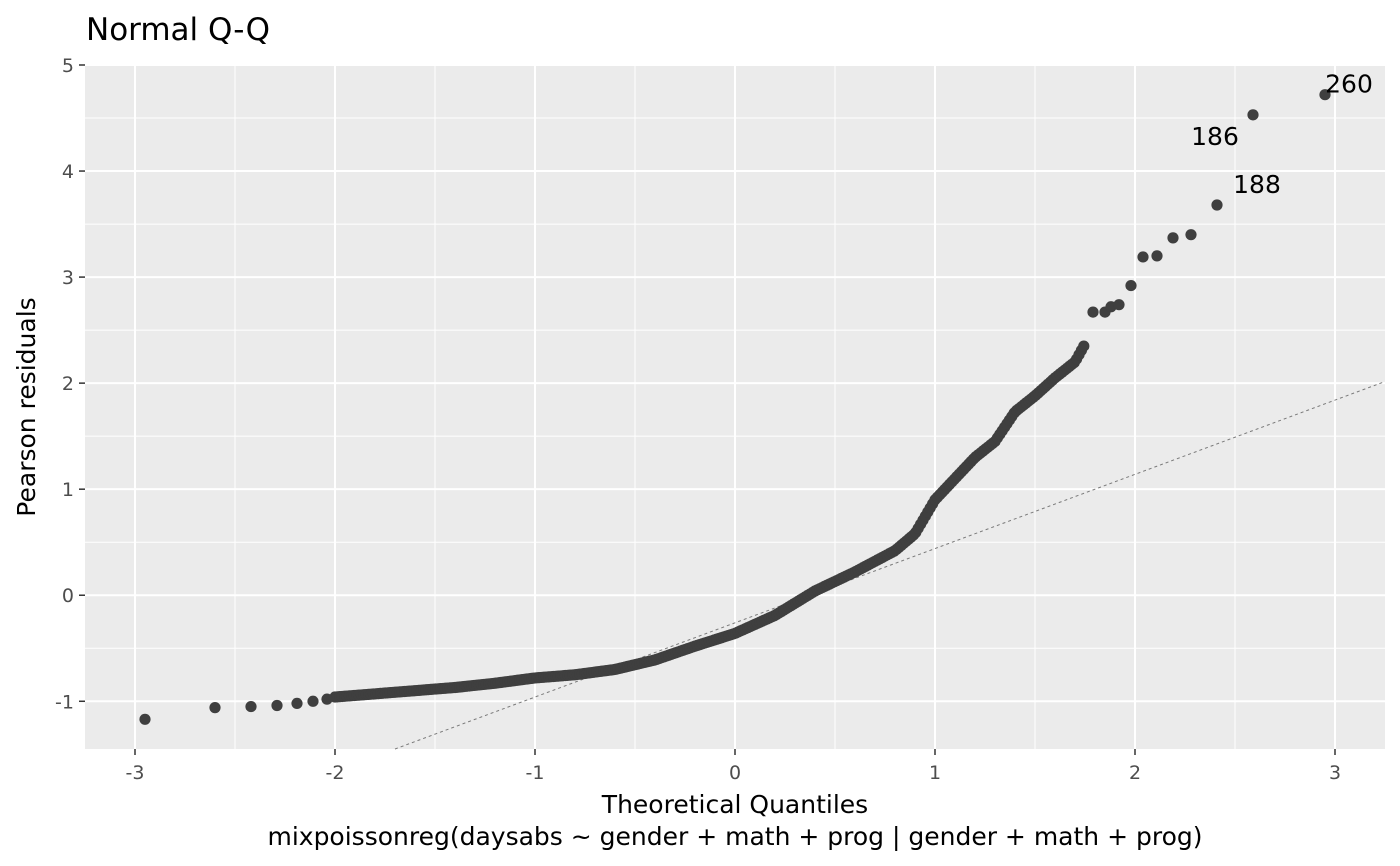  I want to click on y-tick-label: -1, so click(64, 702).